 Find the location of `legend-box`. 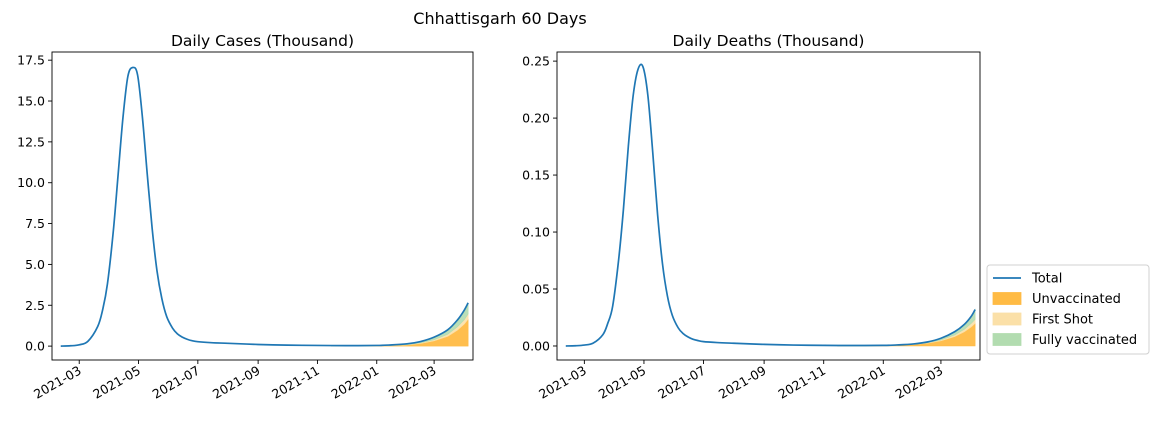

legend-box is located at coordinates (1068, 309).